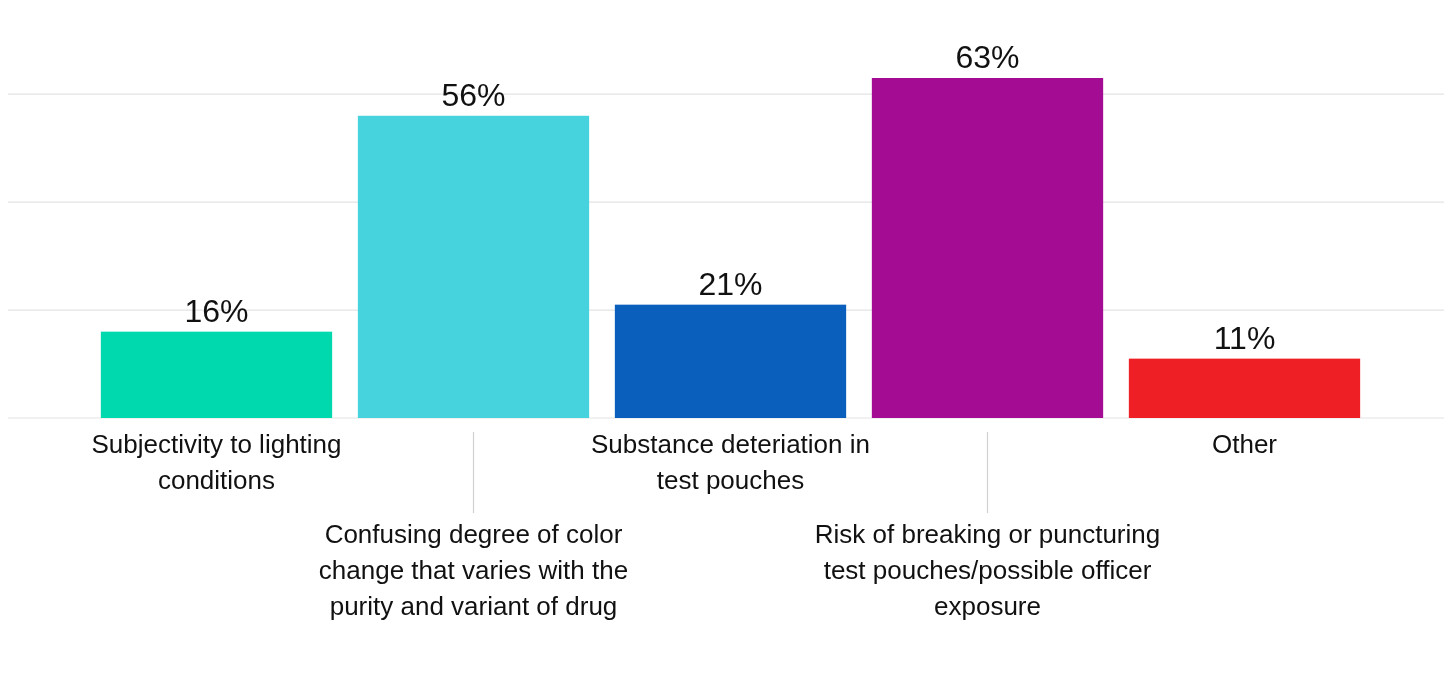 This screenshot has width=1452, height=681. What do you see at coordinates (473, 570) in the screenshot?
I see `x-tick-label: Confusing degree of color change that varies with the purity and variant of drug` at bounding box center [473, 570].